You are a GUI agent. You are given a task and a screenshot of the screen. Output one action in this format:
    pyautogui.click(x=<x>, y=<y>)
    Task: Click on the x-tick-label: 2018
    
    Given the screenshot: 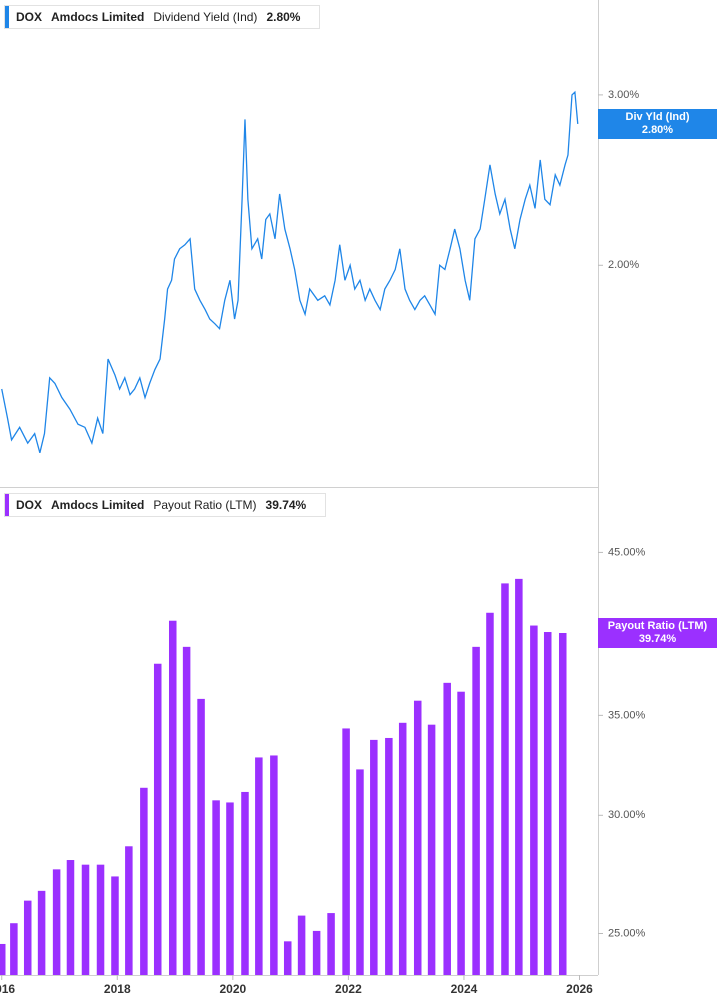 What is the action you would take?
    pyautogui.click(x=117, y=989)
    